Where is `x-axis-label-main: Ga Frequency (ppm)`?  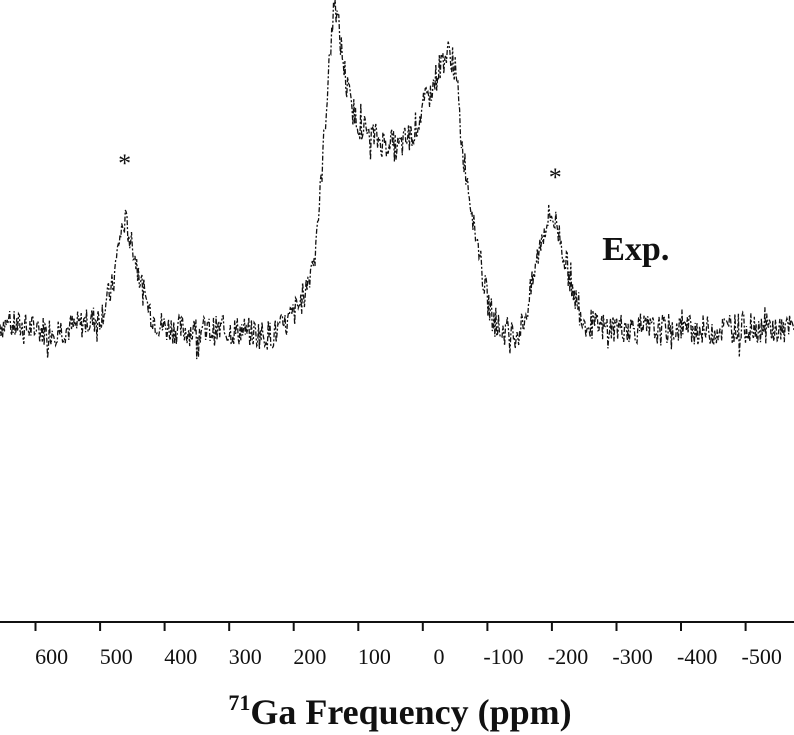 x-axis-label-main: Ga Frequency (ppm) is located at coordinates (410, 712).